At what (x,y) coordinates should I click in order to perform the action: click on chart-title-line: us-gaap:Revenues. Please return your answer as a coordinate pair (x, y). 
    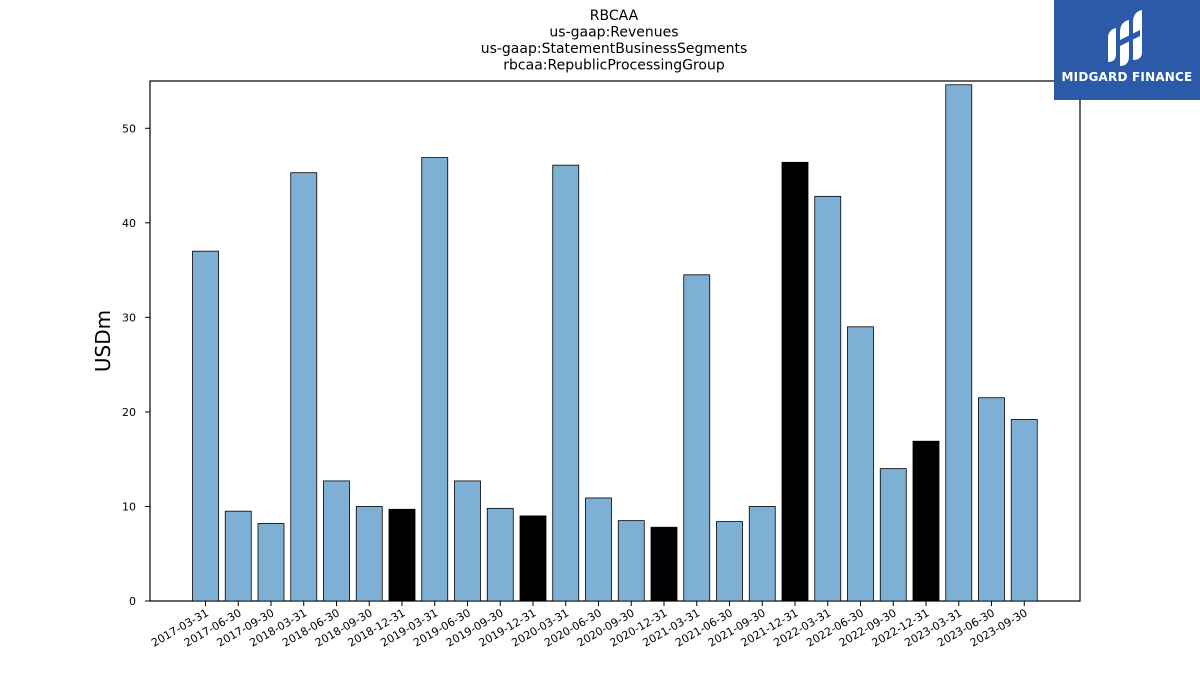
    Looking at the image, I should click on (613, 33).